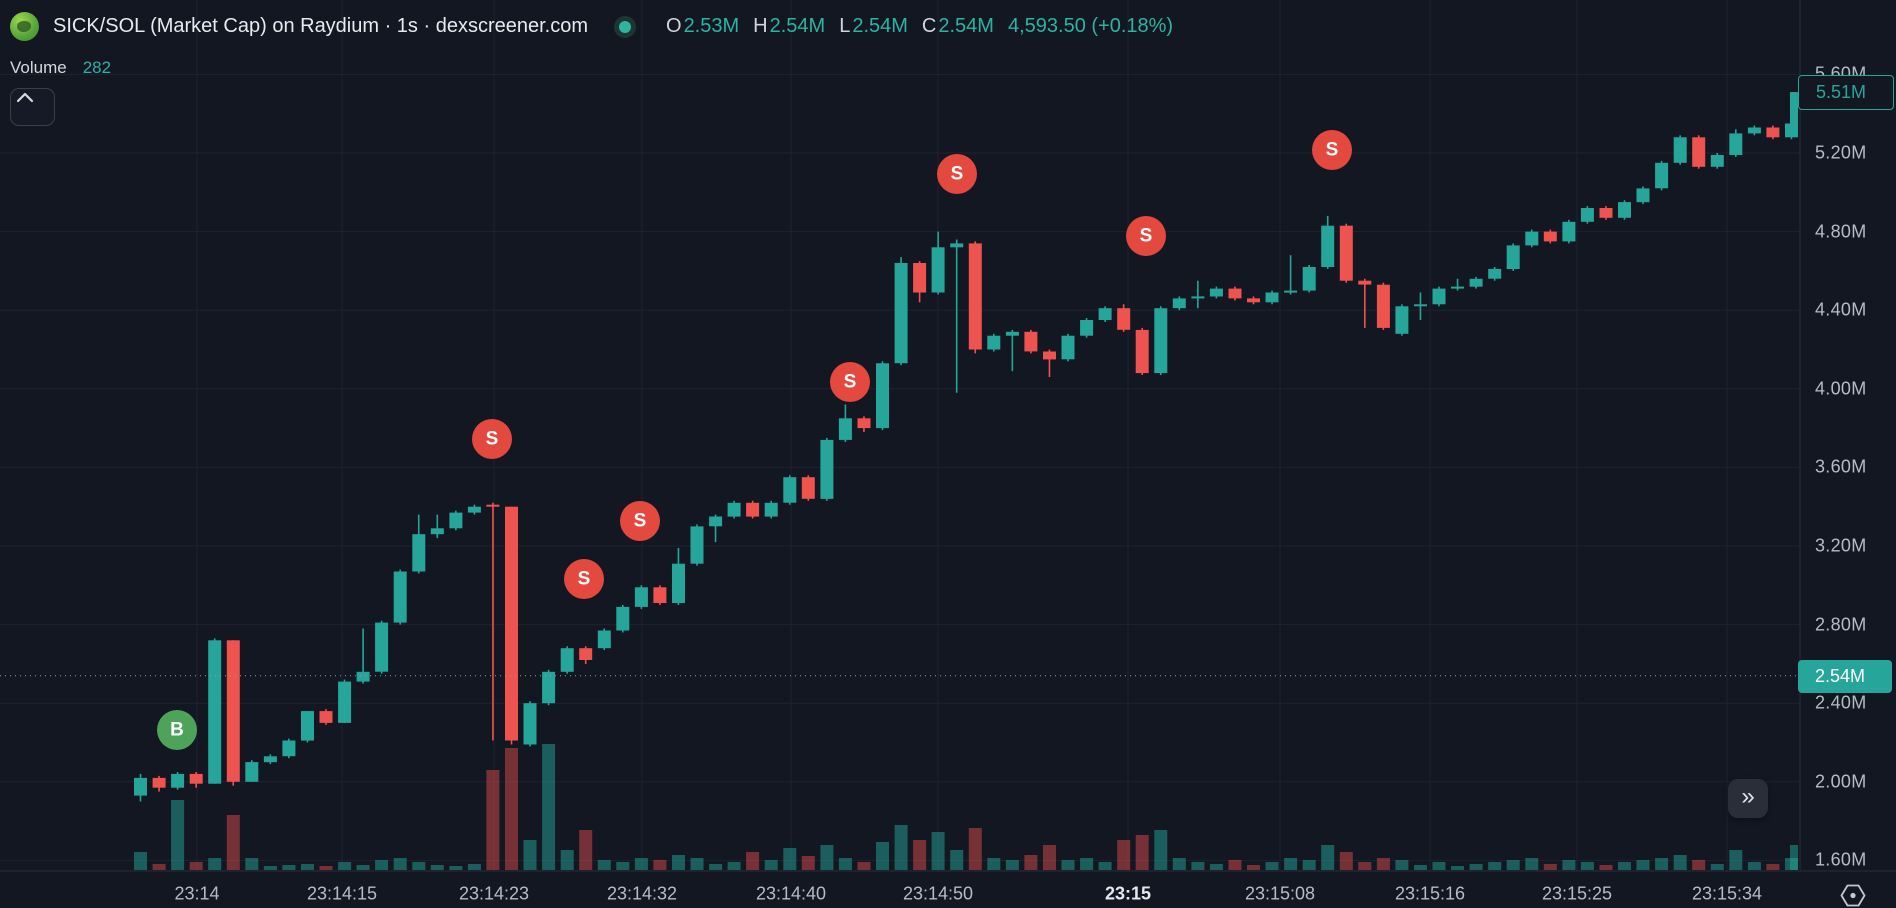 This screenshot has width=1896, height=908. What do you see at coordinates (1841, 388) in the screenshot?
I see `price-tick-label: 4.00M` at bounding box center [1841, 388].